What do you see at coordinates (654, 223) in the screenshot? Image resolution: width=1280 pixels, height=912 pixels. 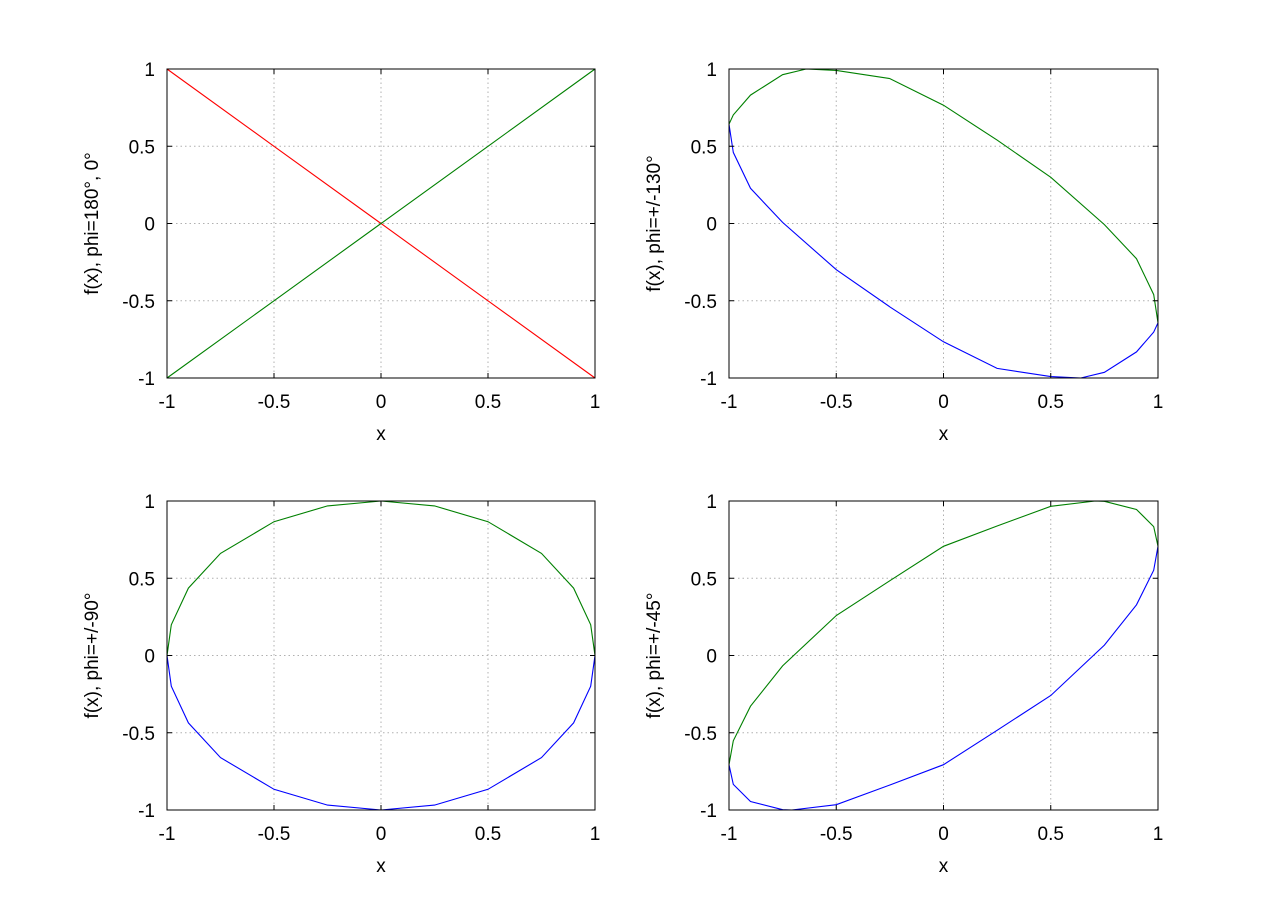 I see `y-axis-label: f(x), phi=+/-130°` at bounding box center [654, 223].